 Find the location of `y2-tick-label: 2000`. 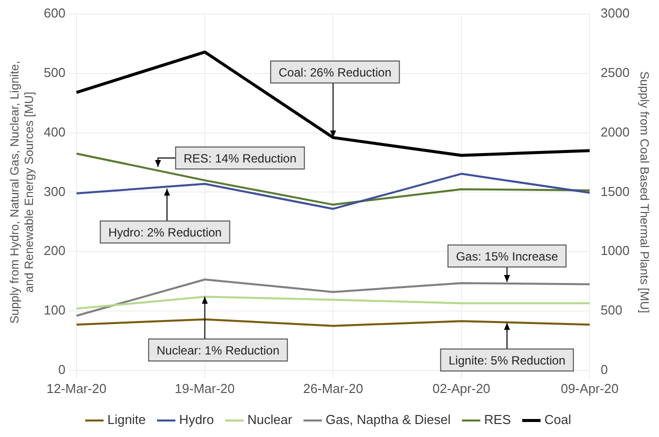

y2-tick-label: 2000 is located at coordinates (615, 132).